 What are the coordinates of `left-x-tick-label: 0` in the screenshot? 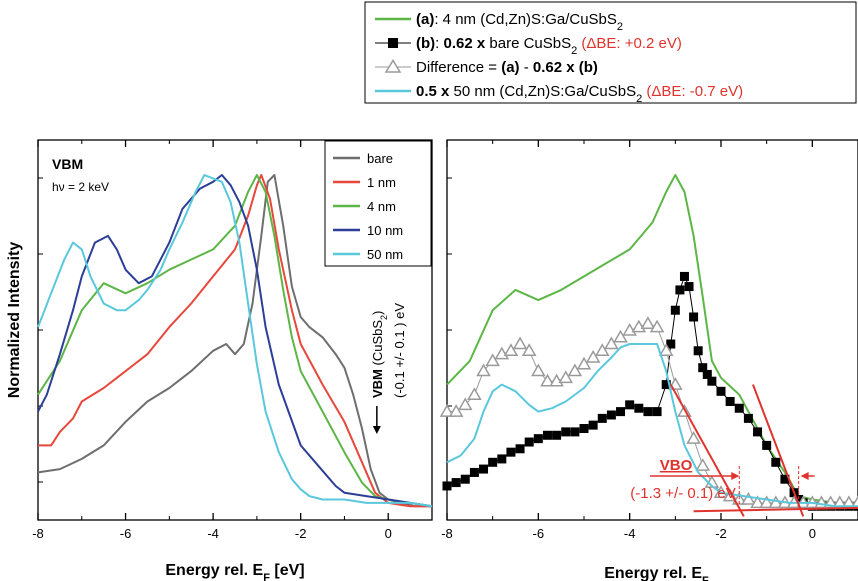 It's located at (388, 533).